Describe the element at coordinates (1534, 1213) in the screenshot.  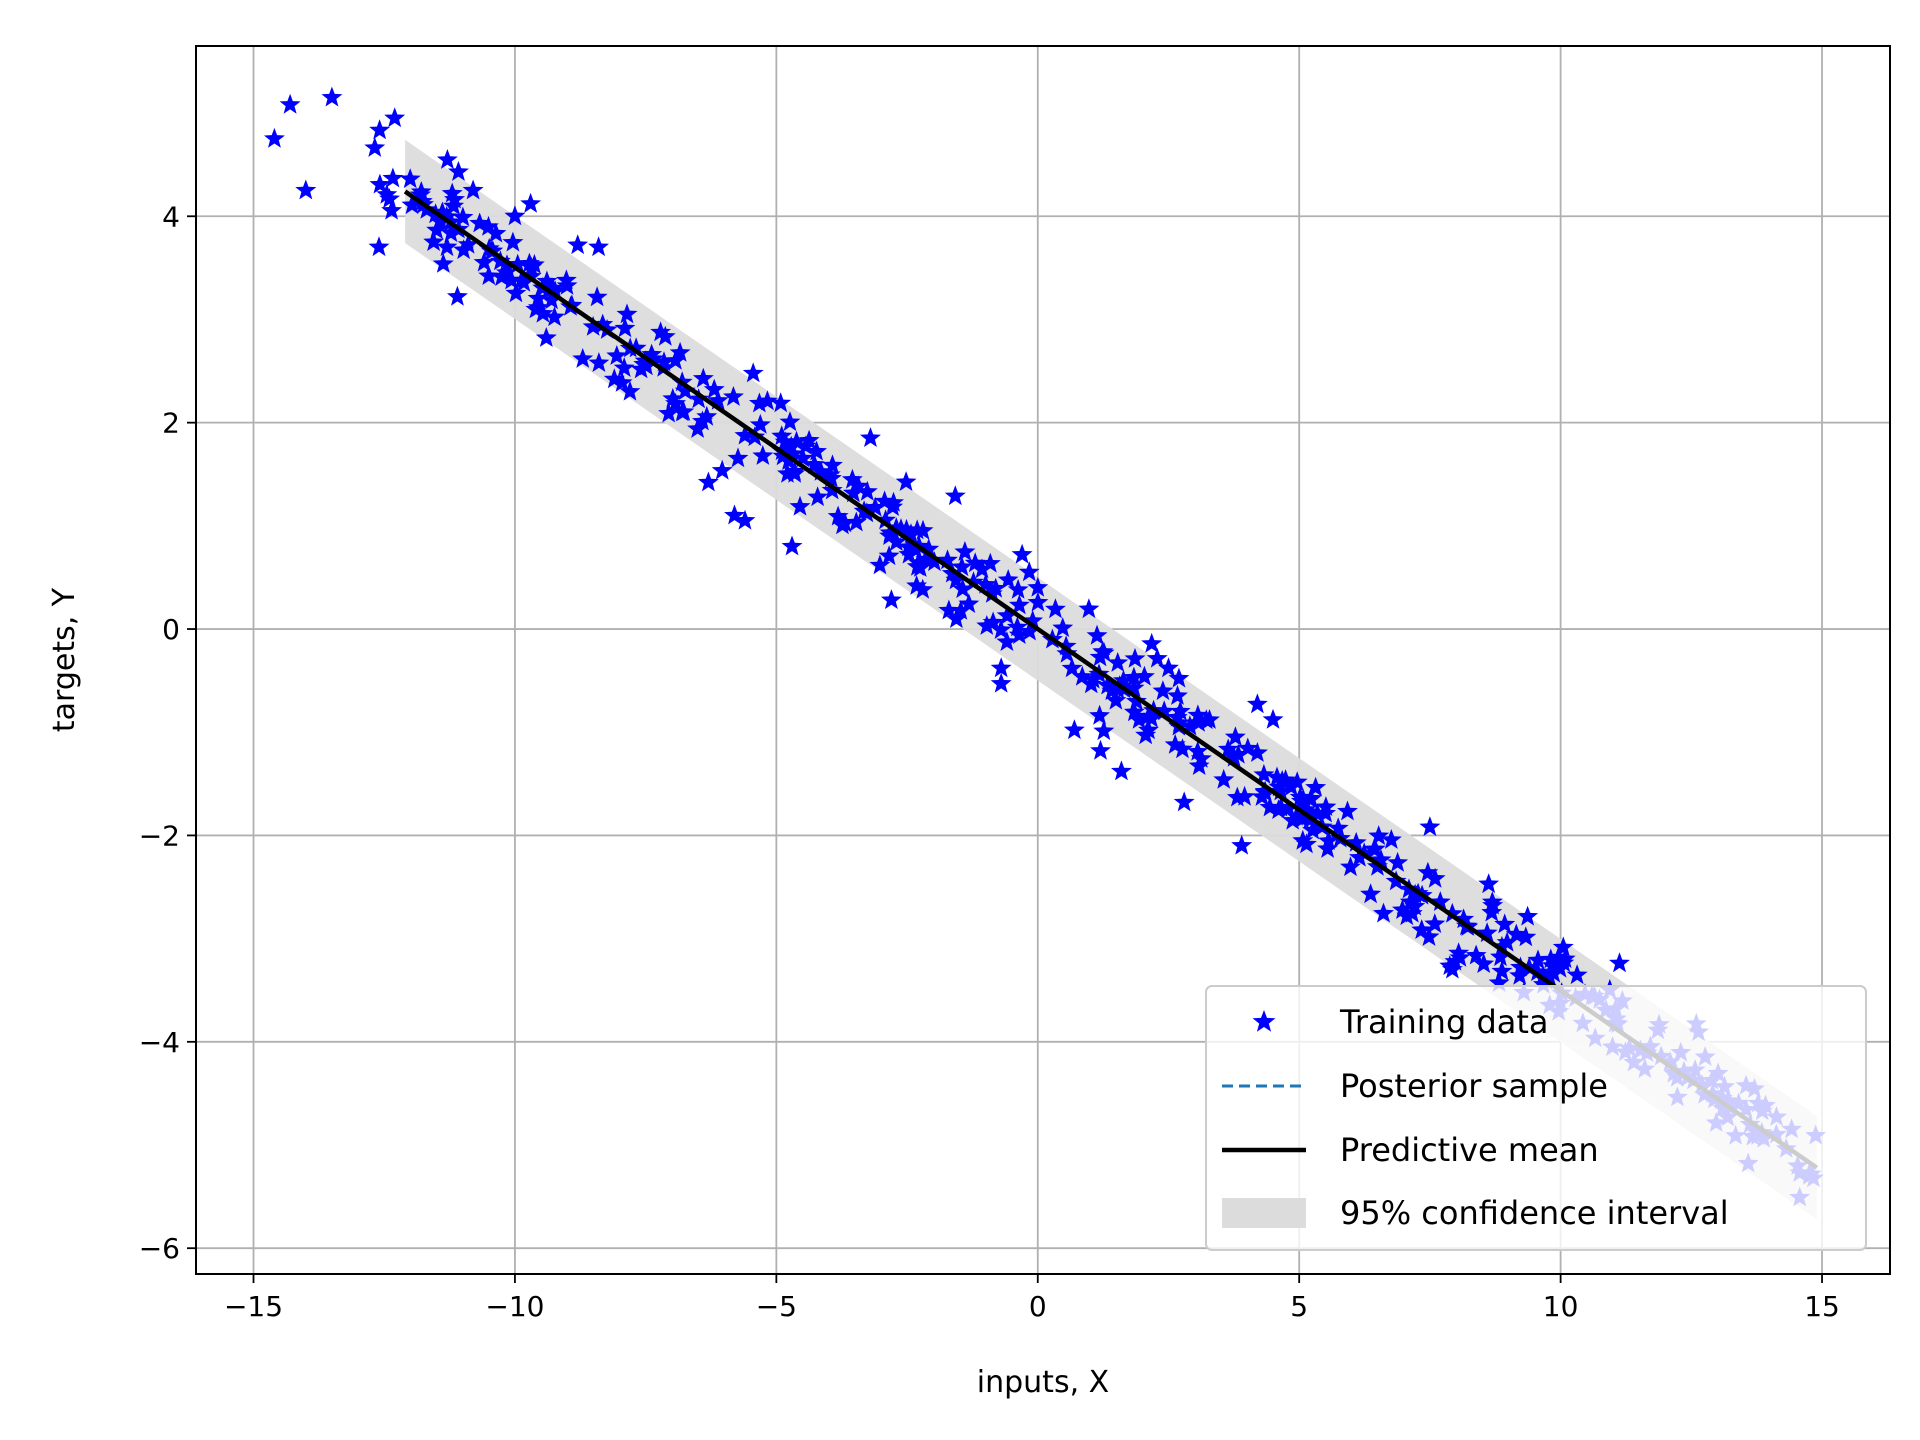
I see `legend-entry-label: 95% confidence interval` at that location.